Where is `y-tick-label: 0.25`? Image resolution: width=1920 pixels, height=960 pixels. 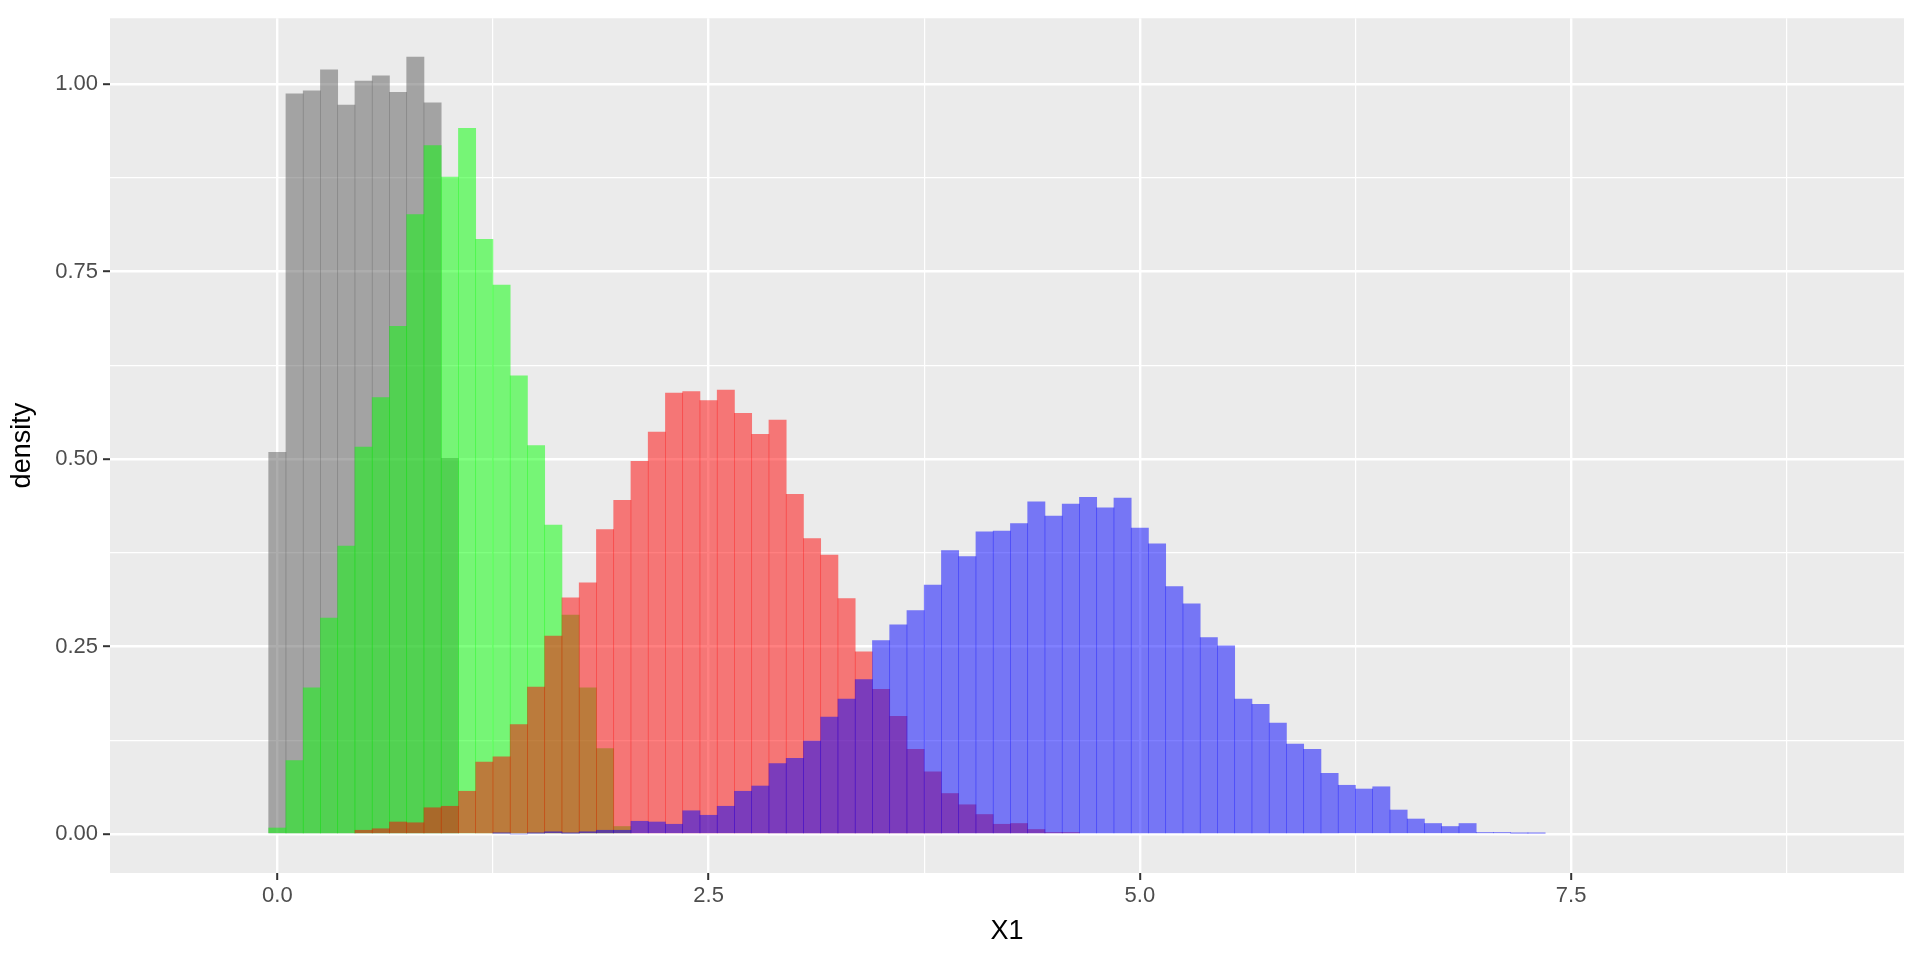
y-tick-label: 0.25 is located at coordinates (76, 645).